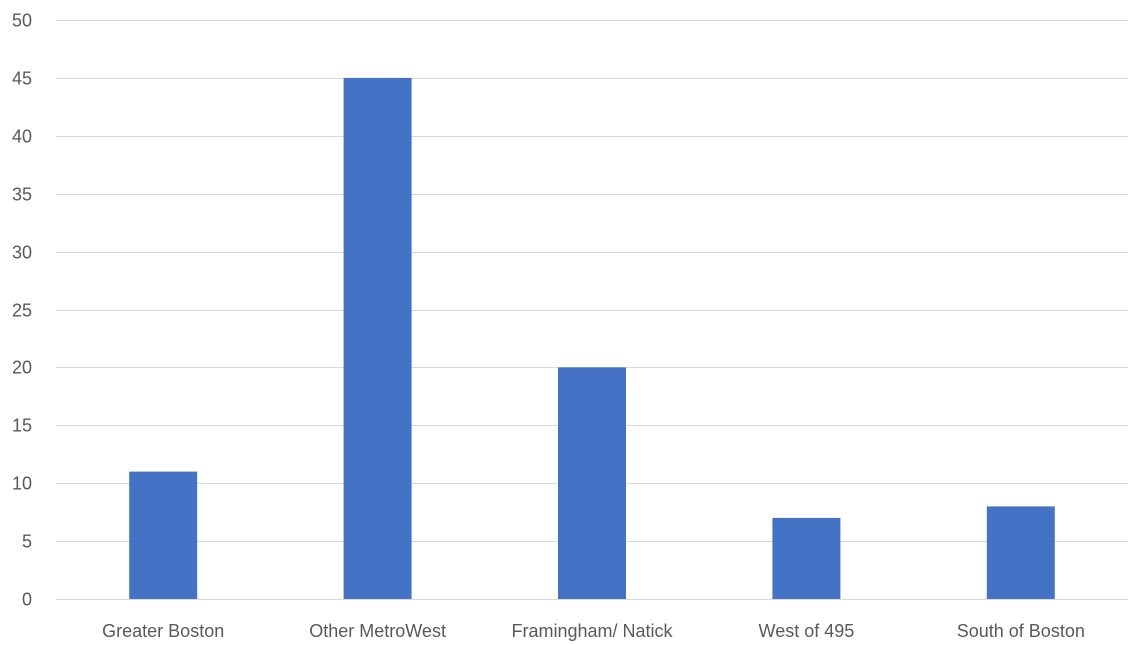 The width and height of the screenshot is (1129, 645). What do you see at coordinates (22, 253) in the screenshot?
I see `y-tick-label: 30` at bounding box center [22, 253].